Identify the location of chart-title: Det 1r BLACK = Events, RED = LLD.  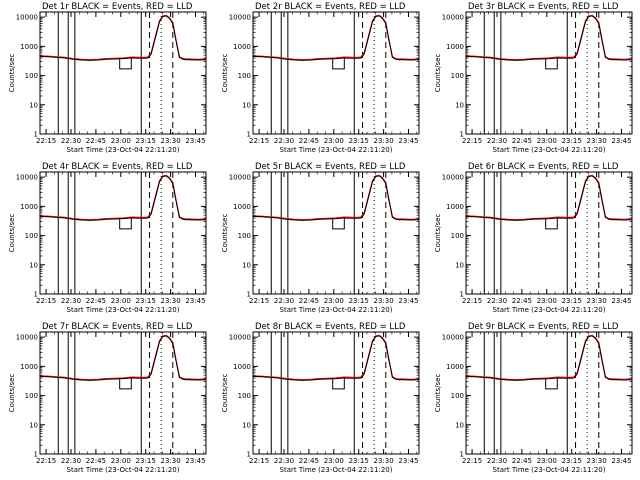
(117, 7).